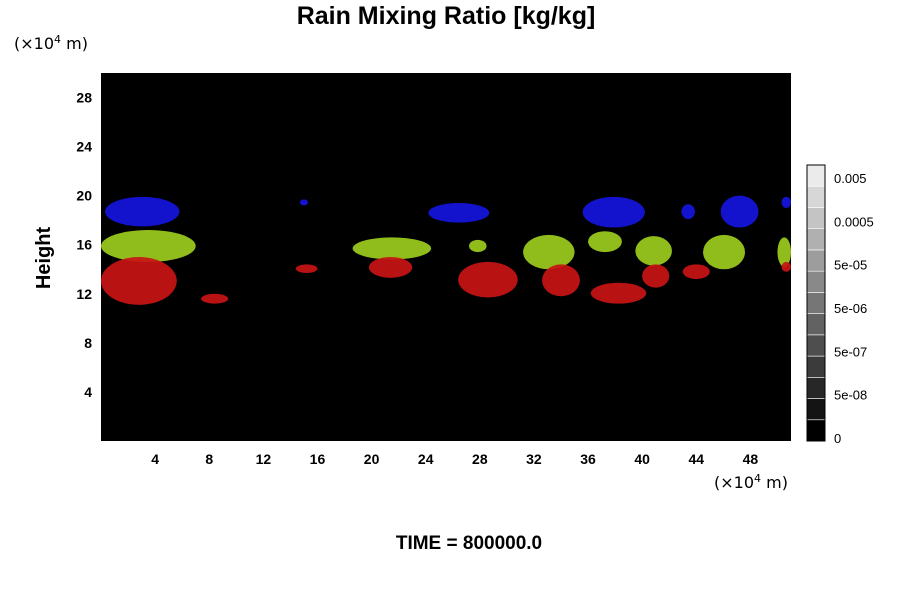 This screenshot has height=600, width=900. Describe the element at coordinates (88, 392) in the screenshot. I see `y-tick-label: 4` at that location.